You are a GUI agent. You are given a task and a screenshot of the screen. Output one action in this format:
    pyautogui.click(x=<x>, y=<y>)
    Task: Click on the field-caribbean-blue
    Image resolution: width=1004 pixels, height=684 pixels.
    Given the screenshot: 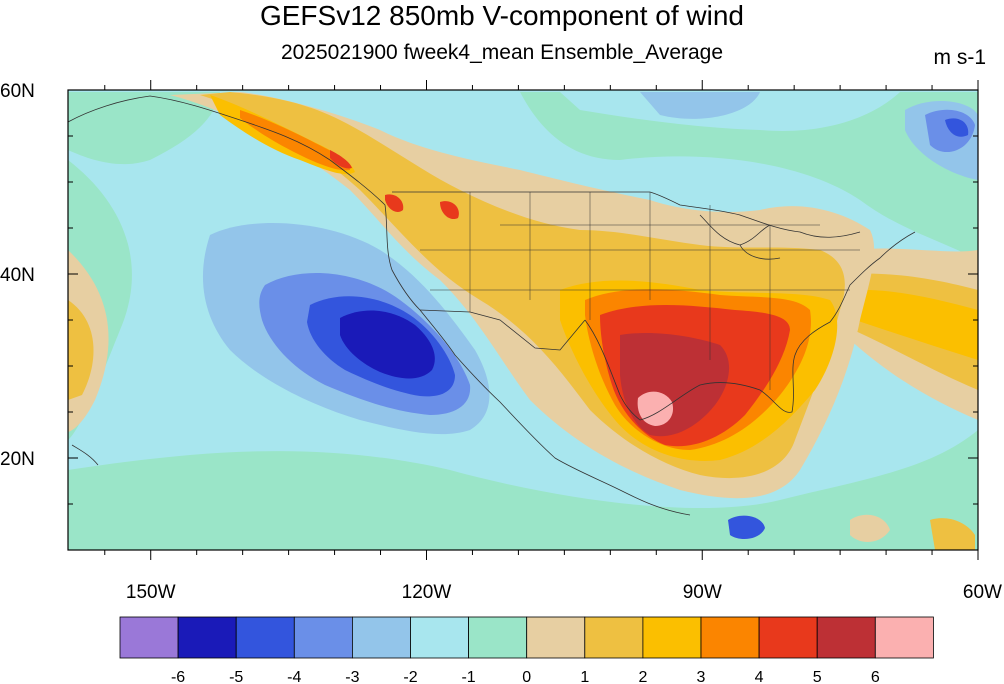 What is the action you would take?
    pyautogui.click(x=746, y=527)
    